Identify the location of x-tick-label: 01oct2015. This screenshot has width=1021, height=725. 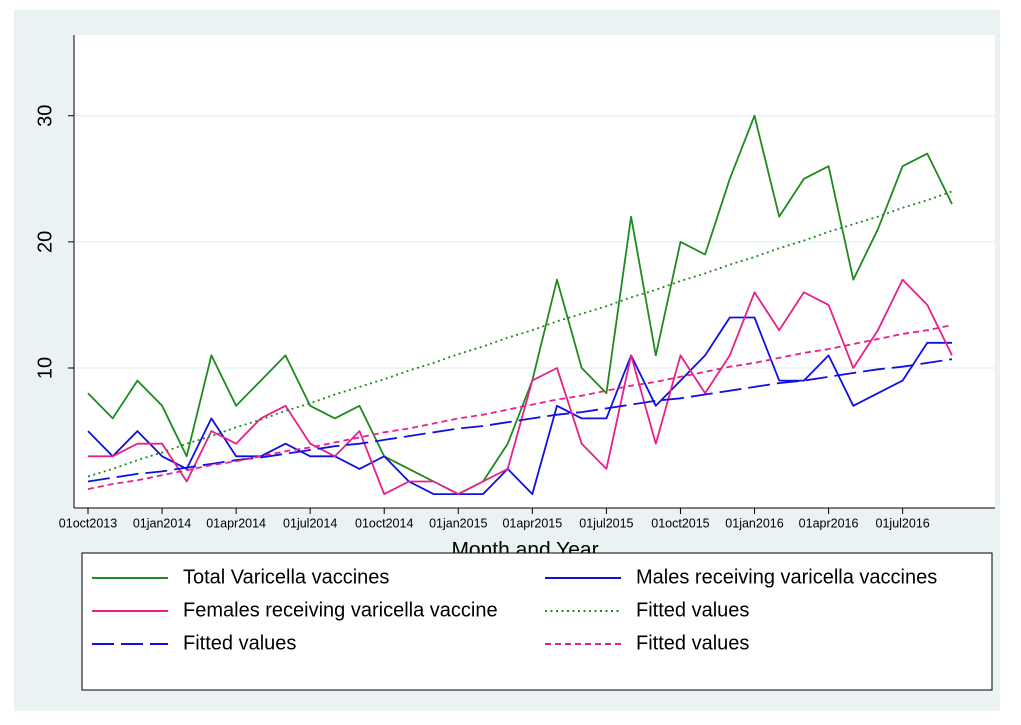
(680, 523).